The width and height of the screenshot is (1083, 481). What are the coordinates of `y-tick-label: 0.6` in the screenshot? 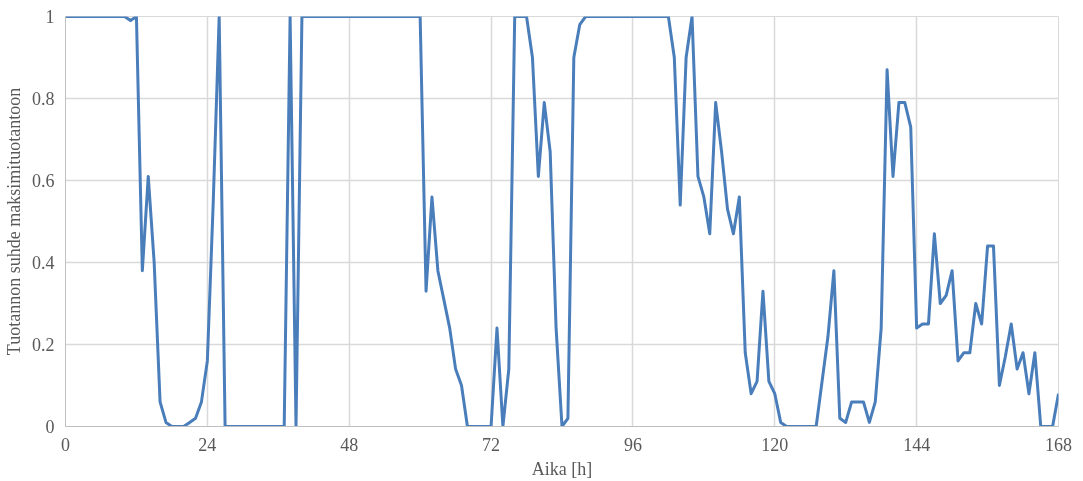 It's located at (43, 181).